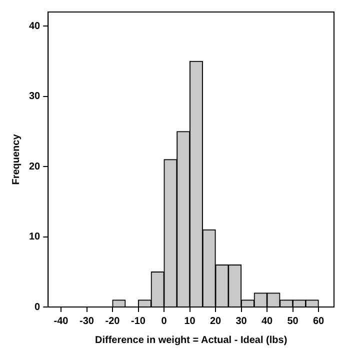 The width and height of the screenshot is (350, 354). Describe the element at coordinates (293, 321) in the screenshot. I see `x-tick-label: 50` at that location.